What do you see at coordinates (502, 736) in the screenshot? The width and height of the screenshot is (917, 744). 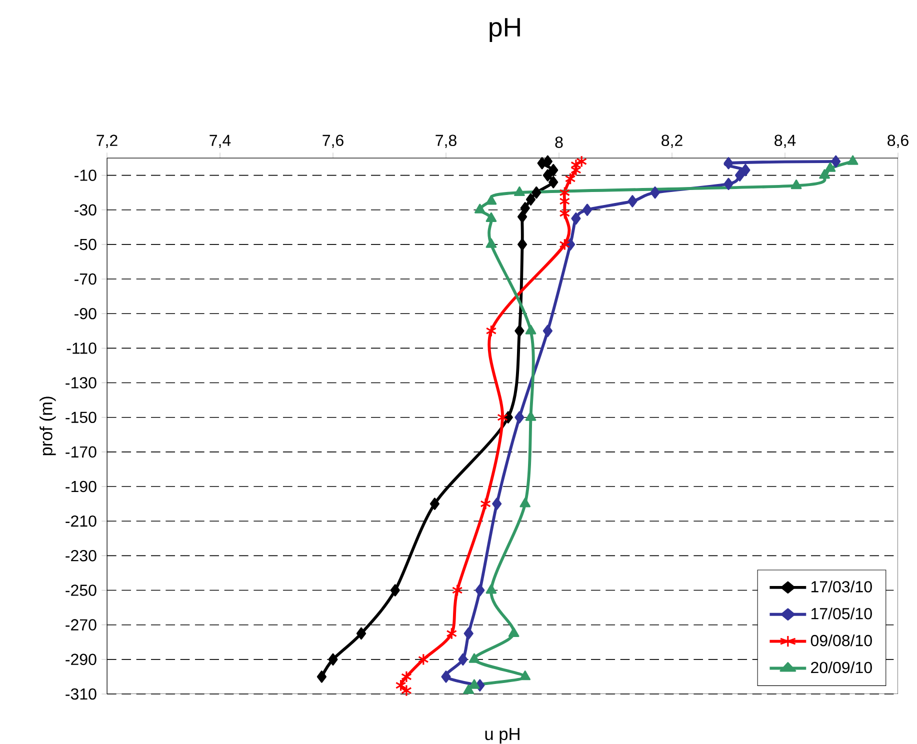 I see `x-axis-title: u pH` at bounding box center [502, 736].